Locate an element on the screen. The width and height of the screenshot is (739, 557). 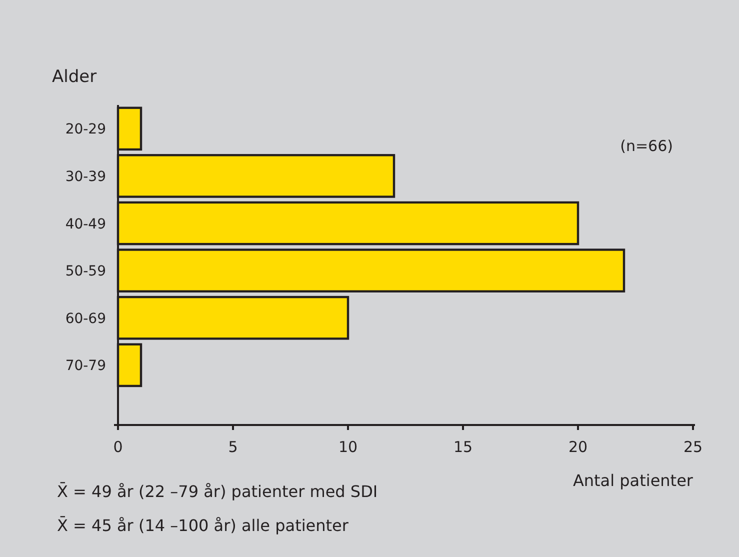
y-tick-label: 50-59 is located at coordinates (85, 272).